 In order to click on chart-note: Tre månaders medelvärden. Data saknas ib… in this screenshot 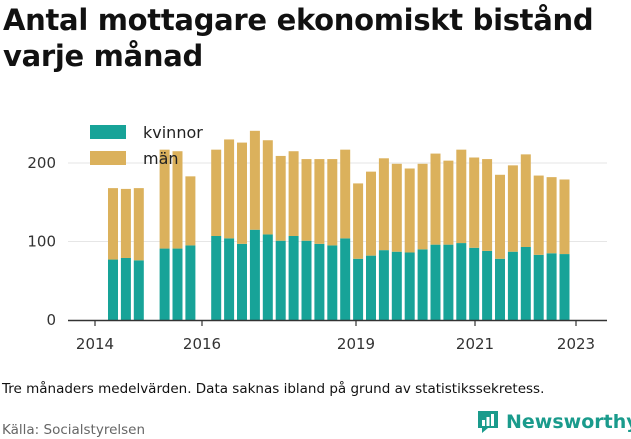, I will do `click(273, 389)`.